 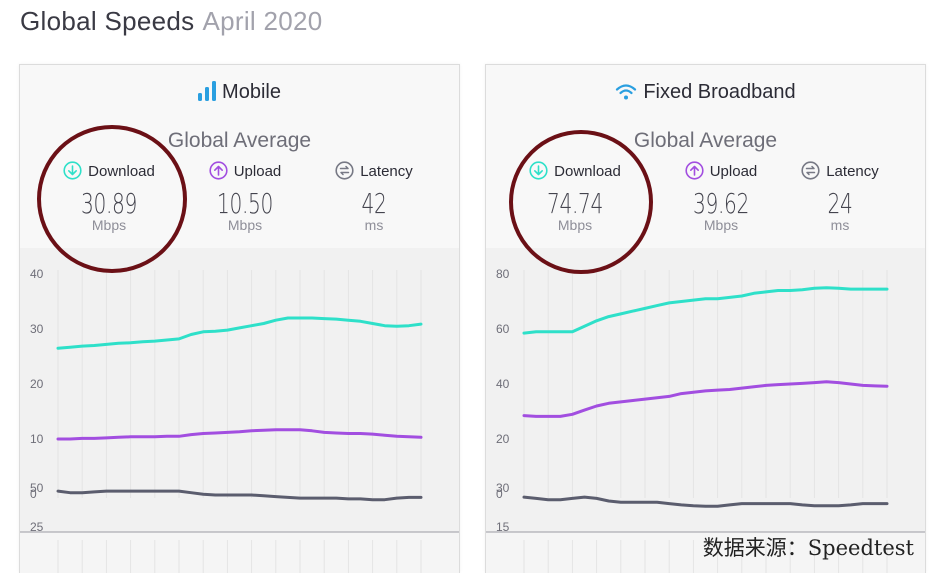 I want to click on panel-title-text: Fixed Broadband, so click(x=719, y=92).